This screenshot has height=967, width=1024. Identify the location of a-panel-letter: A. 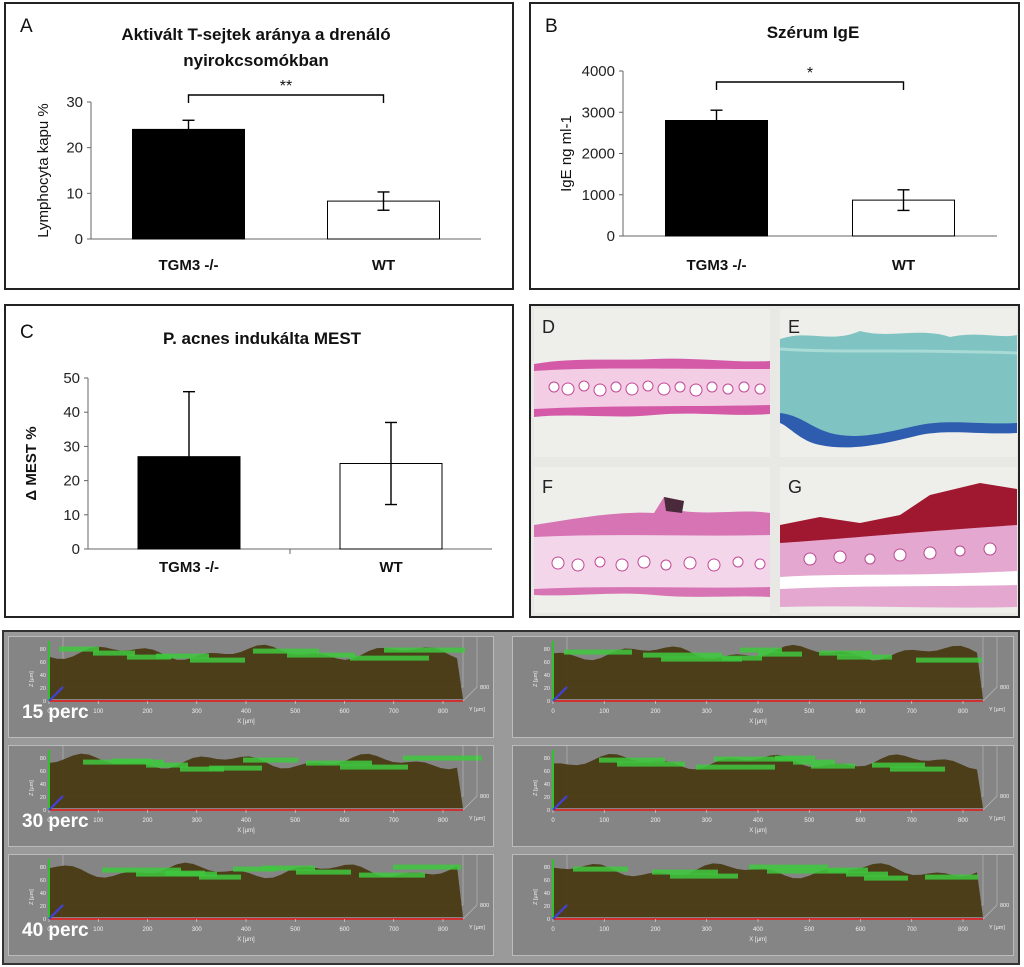
(26, 26).